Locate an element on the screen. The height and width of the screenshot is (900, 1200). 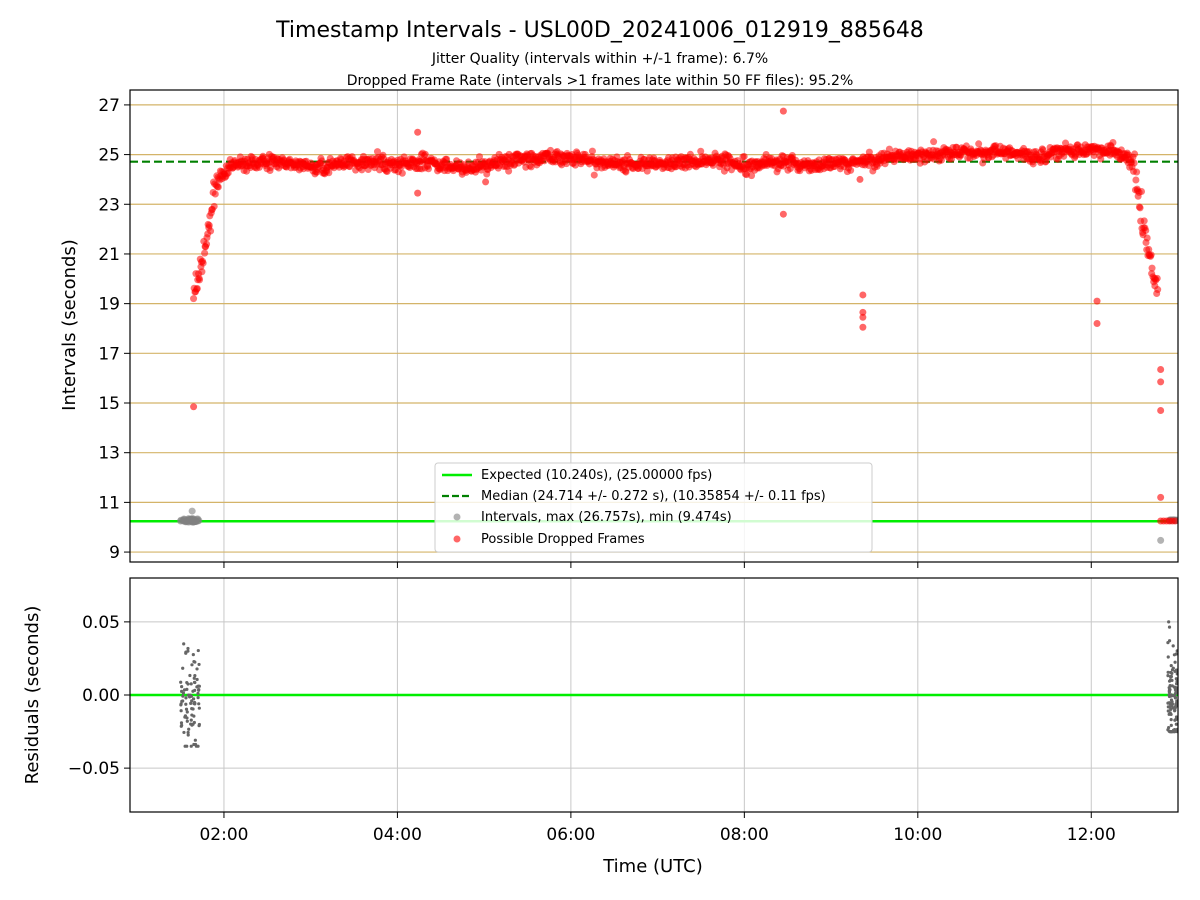
legend-label: Possible Dropped Frames is located at coordinates (563, 539).